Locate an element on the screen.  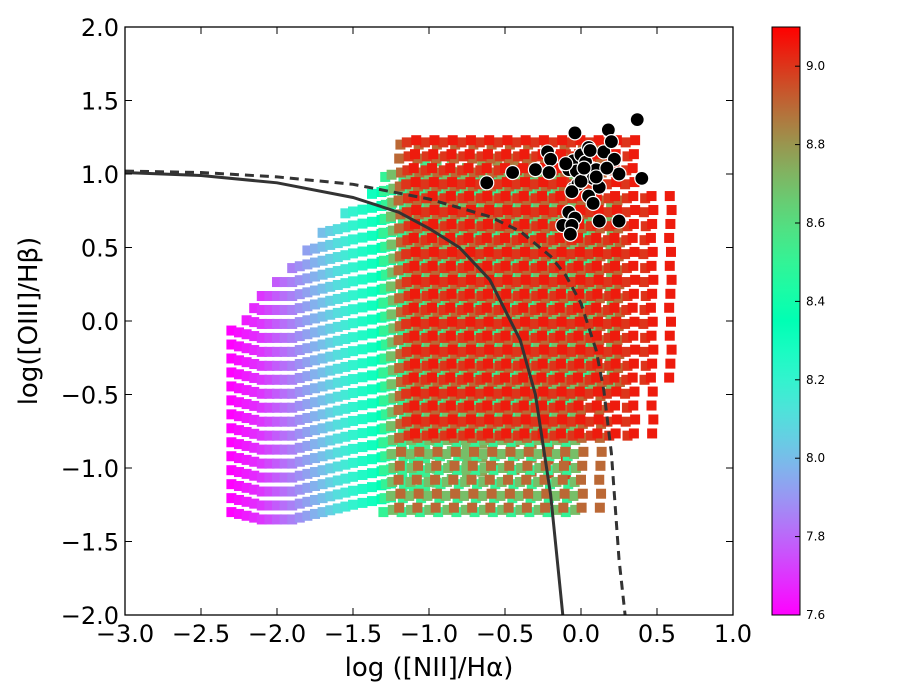
y-tick-label: 0.5 is located at coordinates (100, 249).